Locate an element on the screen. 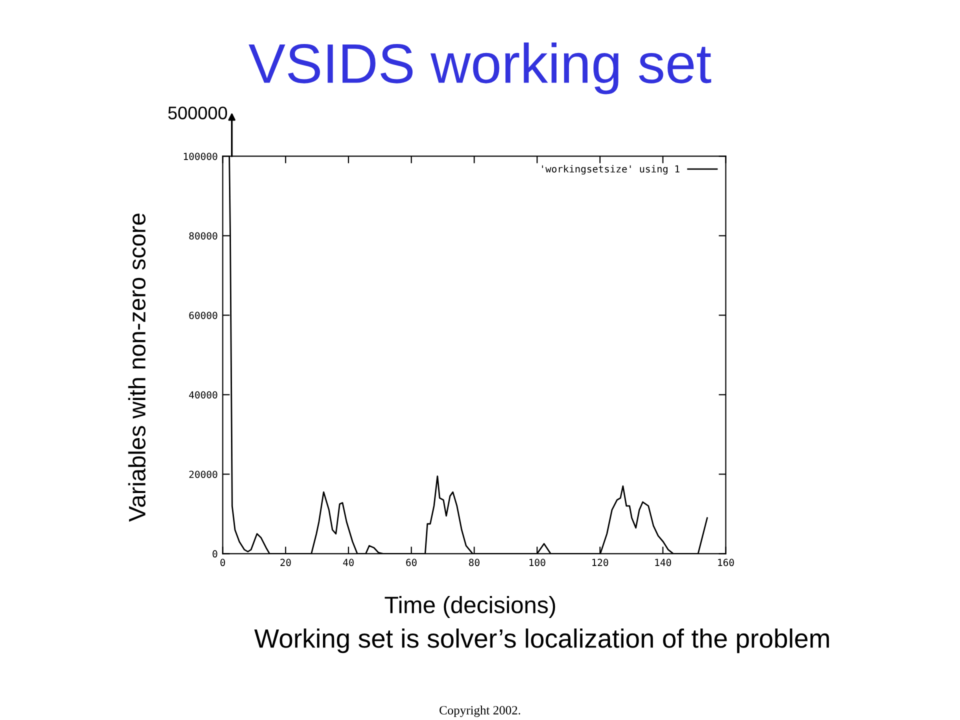 The image size is (960, 720). y-tick-label: 0 is located at coordinates (215, 554).